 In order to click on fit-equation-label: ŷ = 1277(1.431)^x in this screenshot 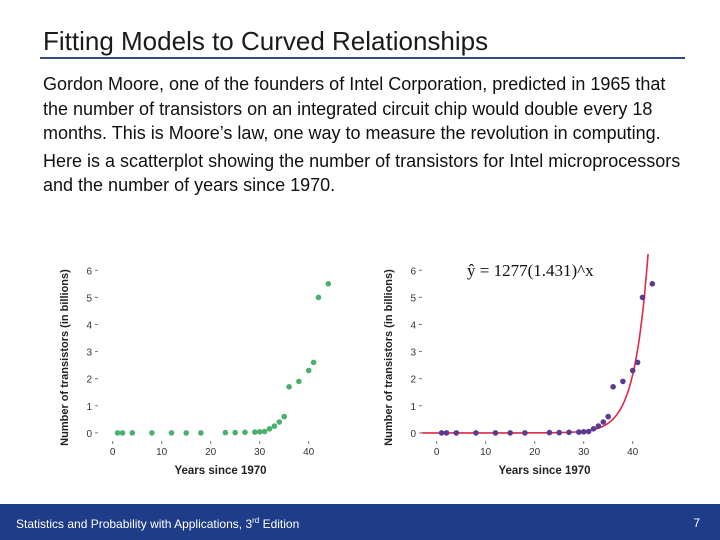, I will do `click(530, 270)`.